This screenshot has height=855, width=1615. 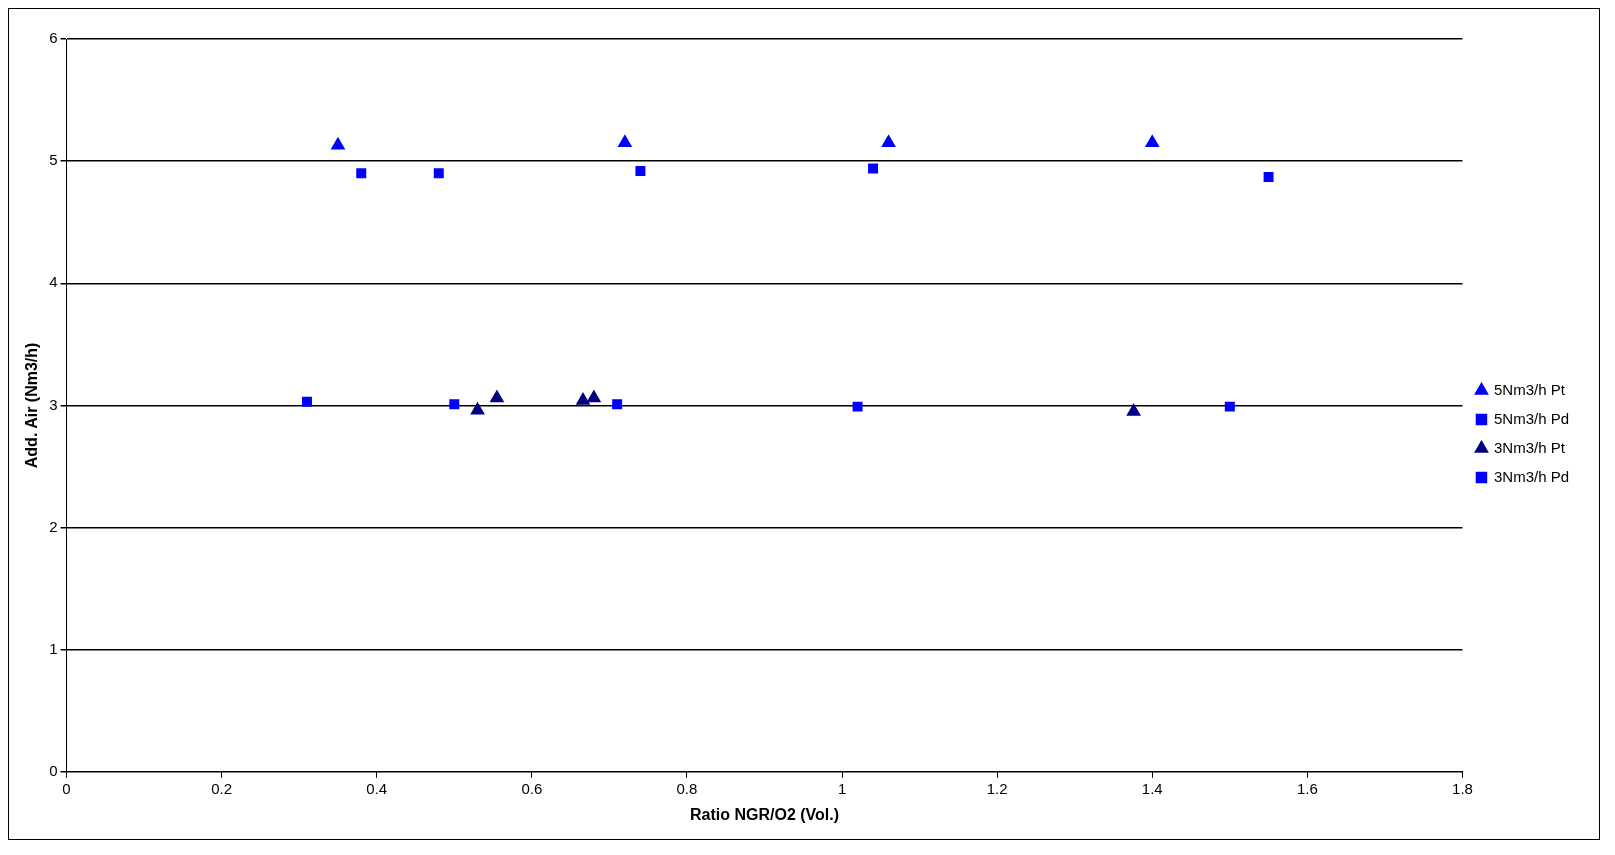 I want to click on y-tick-label: 6, so click(x=53, y=38).